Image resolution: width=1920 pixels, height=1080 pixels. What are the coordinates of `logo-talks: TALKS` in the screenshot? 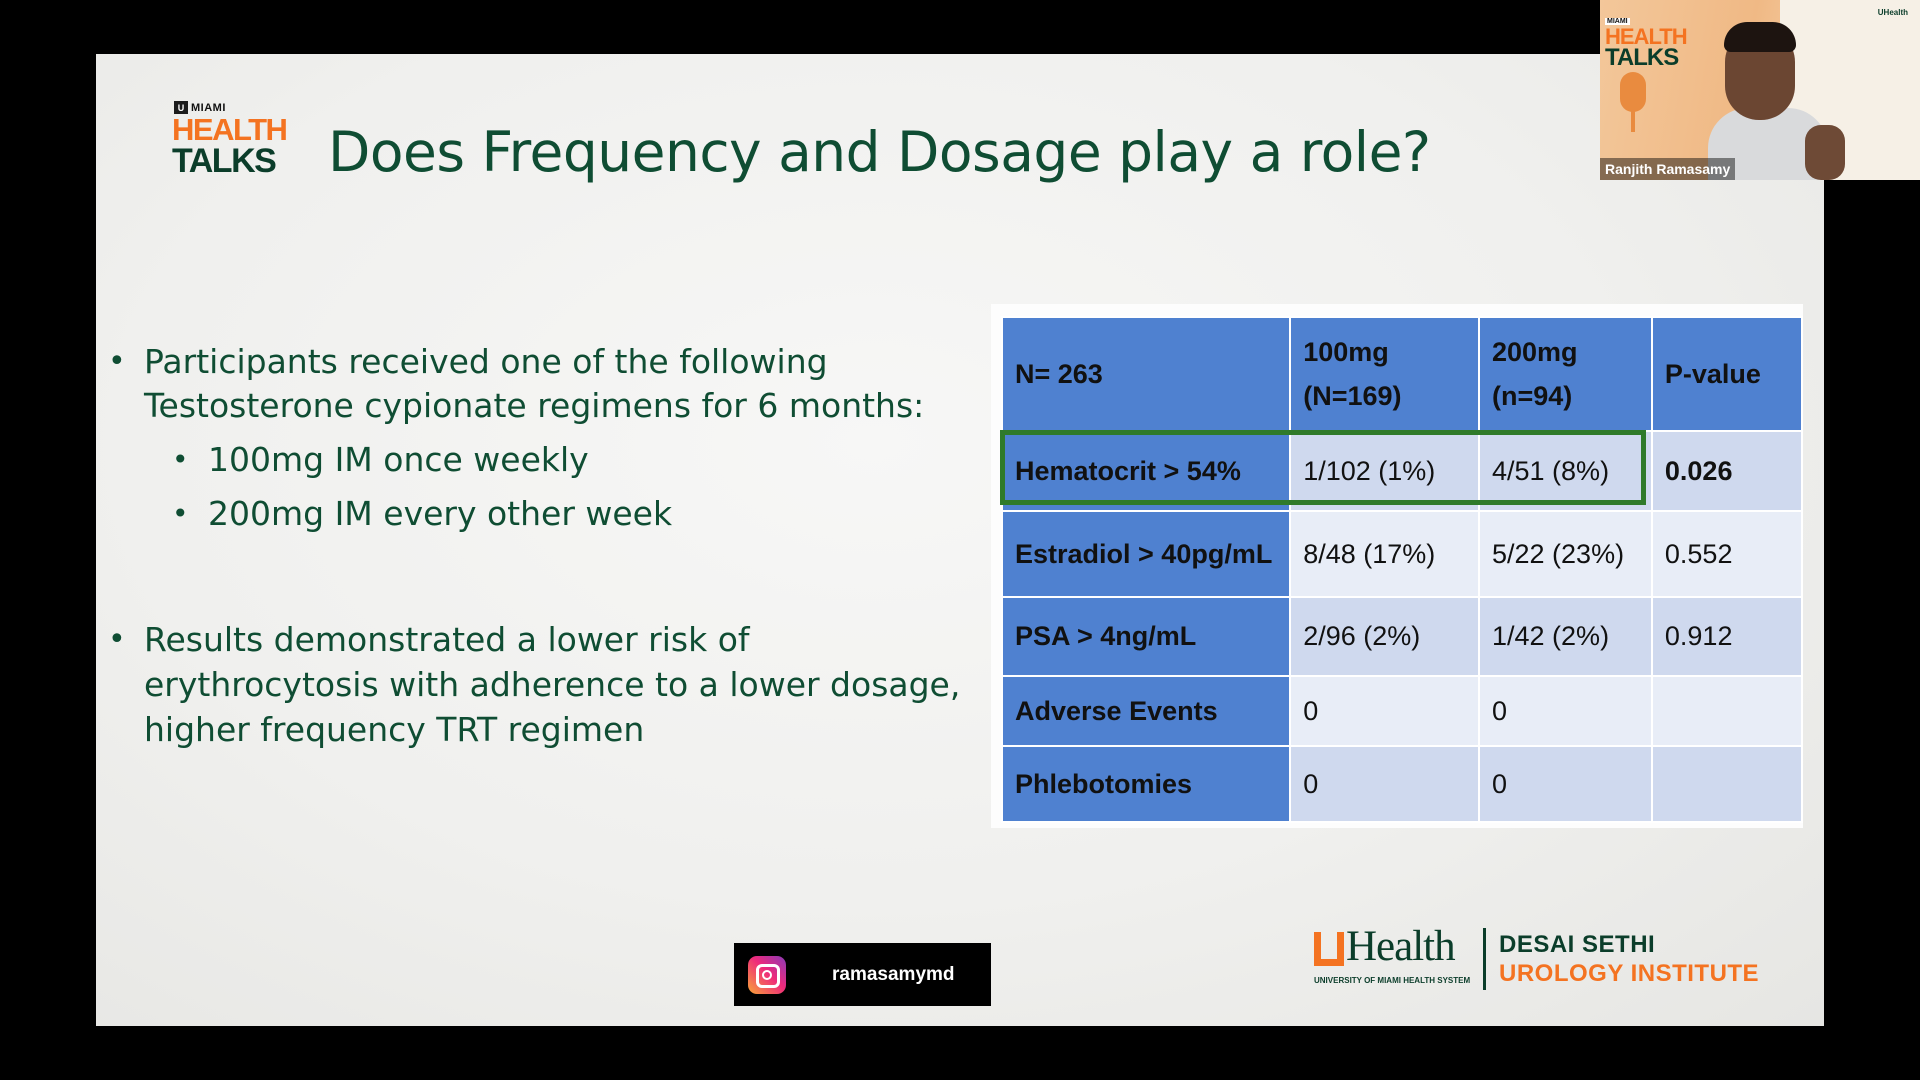 It's located at (224, 161).